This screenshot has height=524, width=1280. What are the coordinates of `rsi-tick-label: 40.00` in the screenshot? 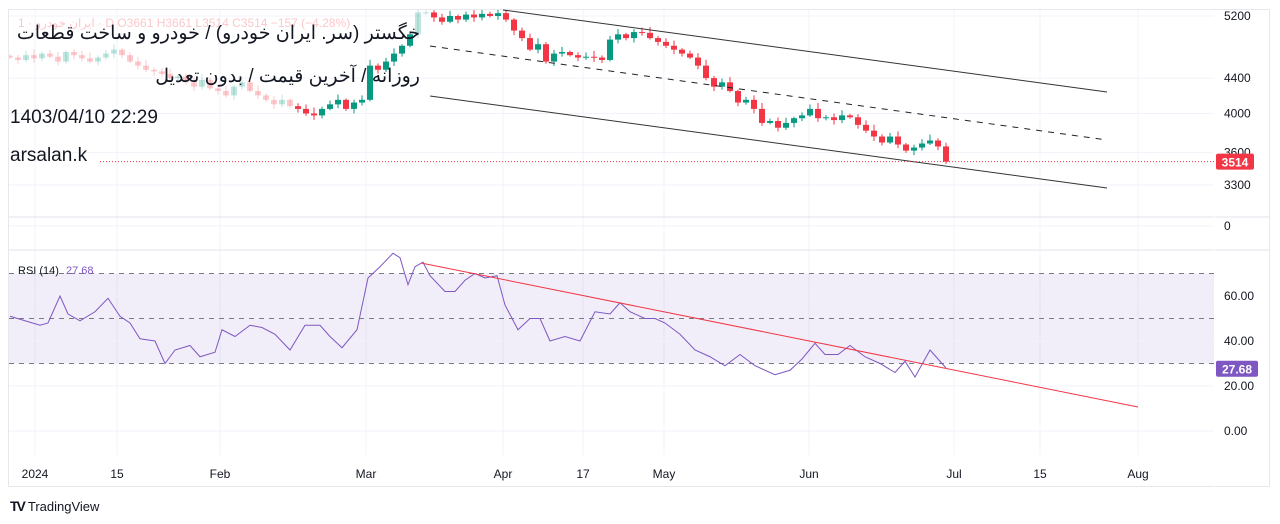 It's located at (1239, 341).